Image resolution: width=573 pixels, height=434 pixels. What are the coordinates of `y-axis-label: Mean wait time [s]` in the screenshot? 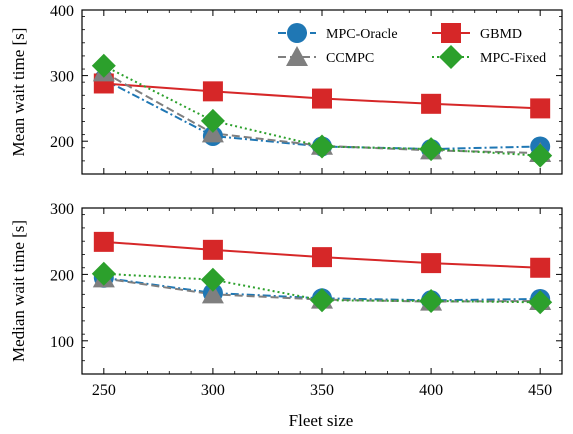 It's located at (18, 92).